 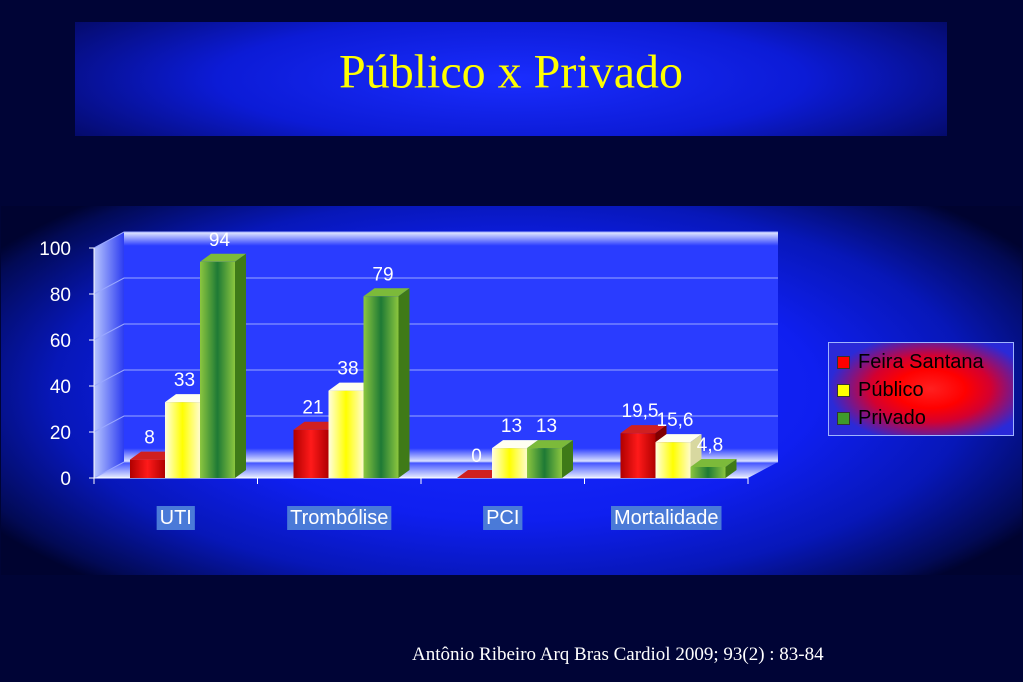 What do you see at coordinates (184, 380) in the screenshot?
I see `data-label: 33` at bounding box center [184, 380].